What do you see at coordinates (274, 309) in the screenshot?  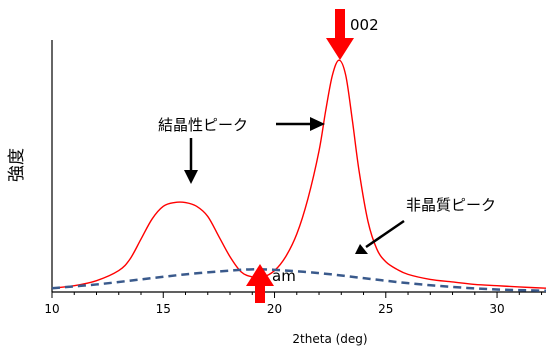 I see `x-tick-label: 20` at bounding box center [274, 309].